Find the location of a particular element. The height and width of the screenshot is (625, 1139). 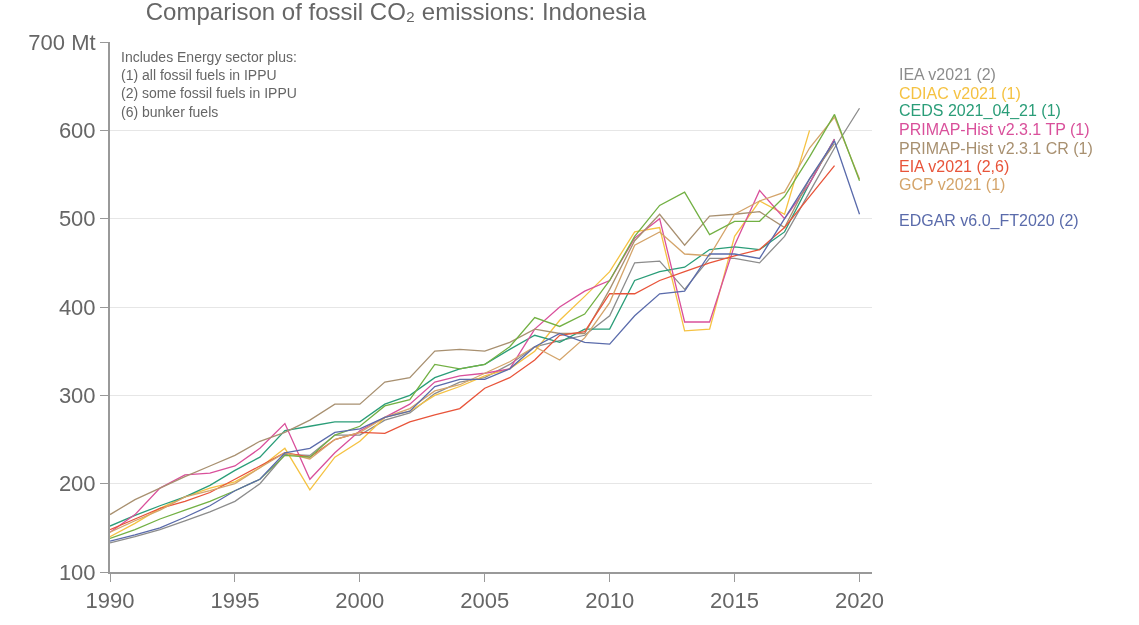

x-tick-label: 2005 is located at coordinates (485, 601).